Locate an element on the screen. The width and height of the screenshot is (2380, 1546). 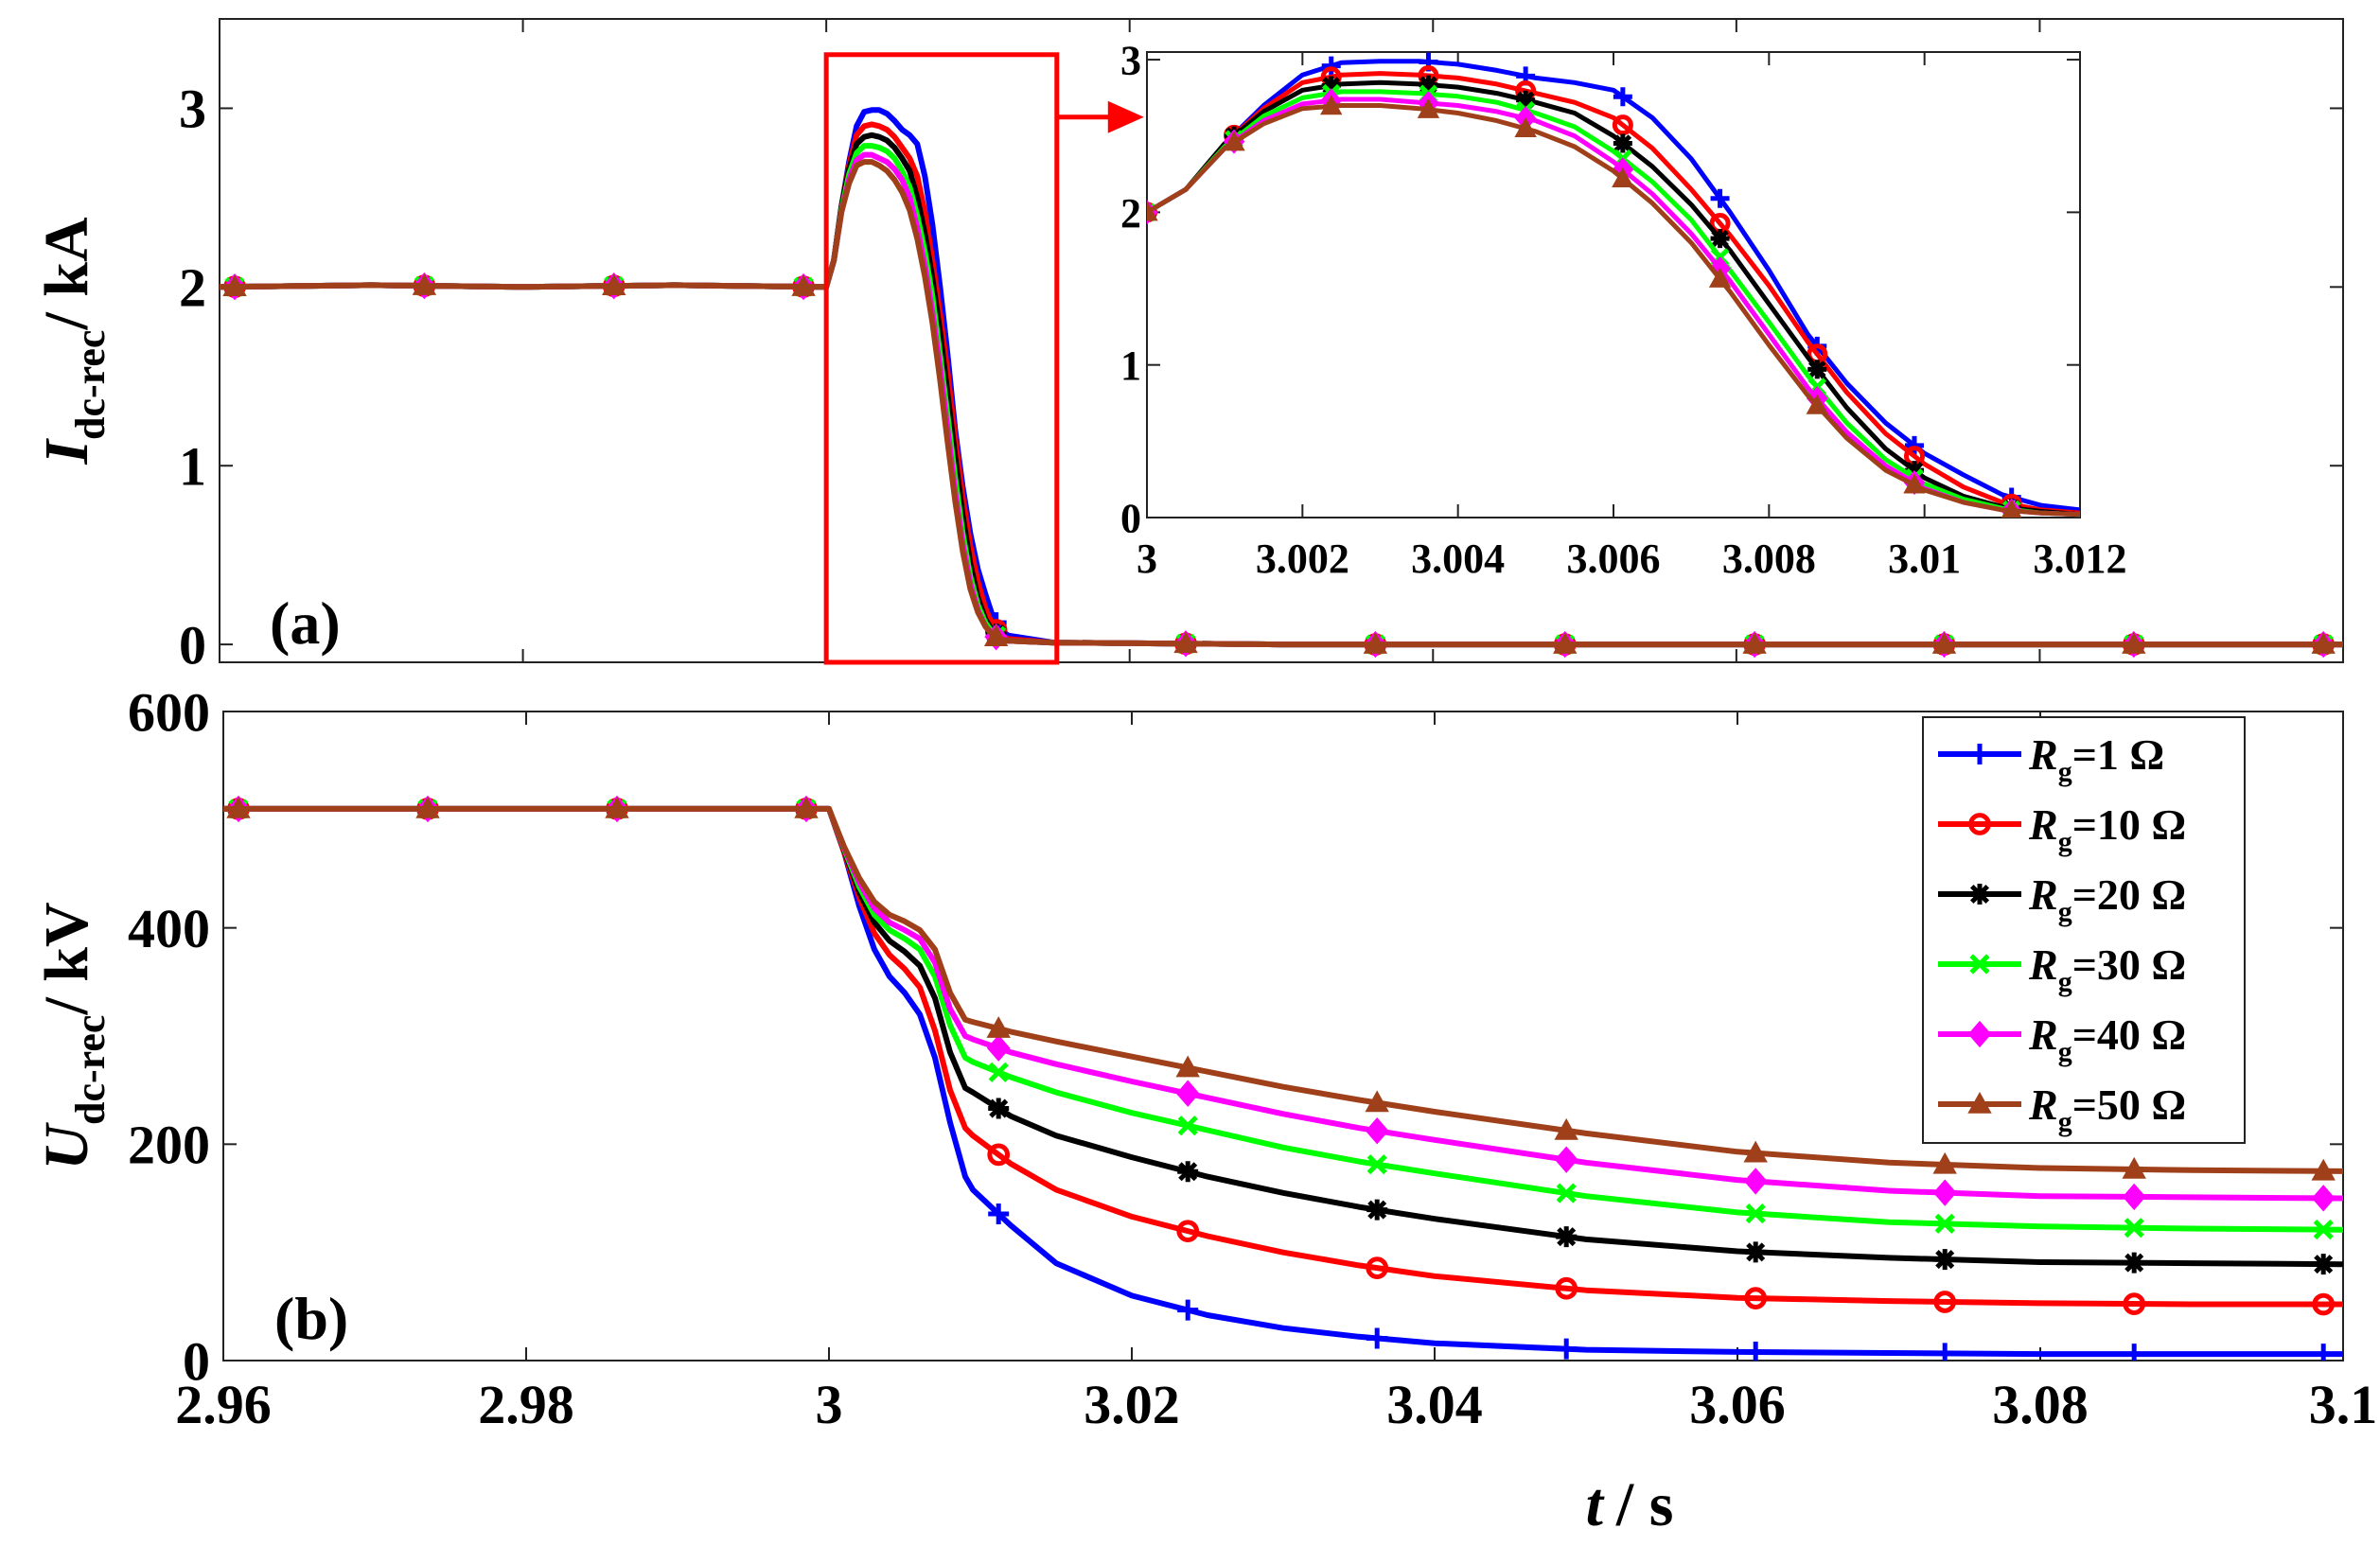
panel-b-ylabel-unit: / kV is located at coordinates (66, 959).